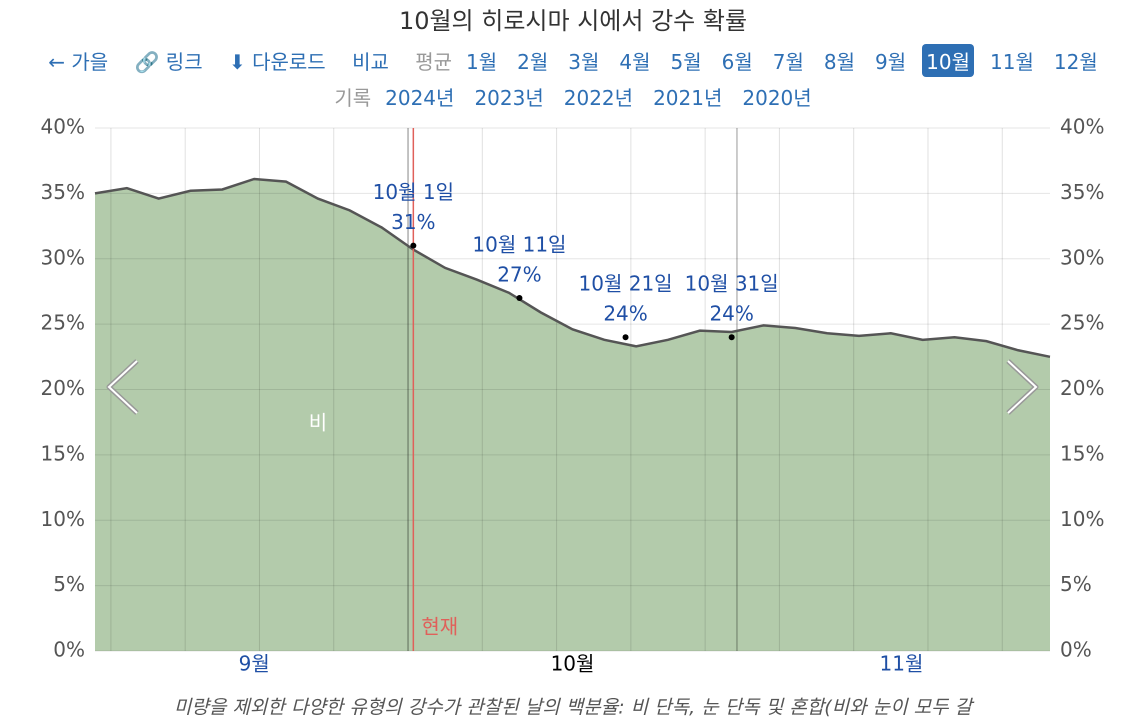  Describe the element at coordinates (123, 387) in the screenshot. I see `prev-arrow` at that location.